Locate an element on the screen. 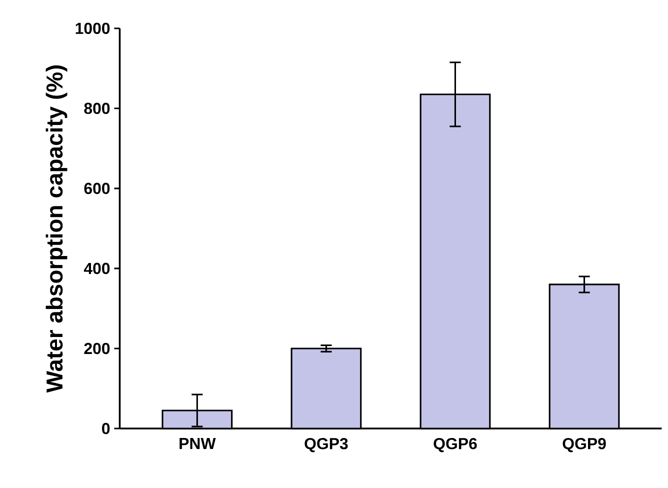 This screenshot has height=488, width=668. x-tick-label: QGP6 is located at coordinates (455, 445).